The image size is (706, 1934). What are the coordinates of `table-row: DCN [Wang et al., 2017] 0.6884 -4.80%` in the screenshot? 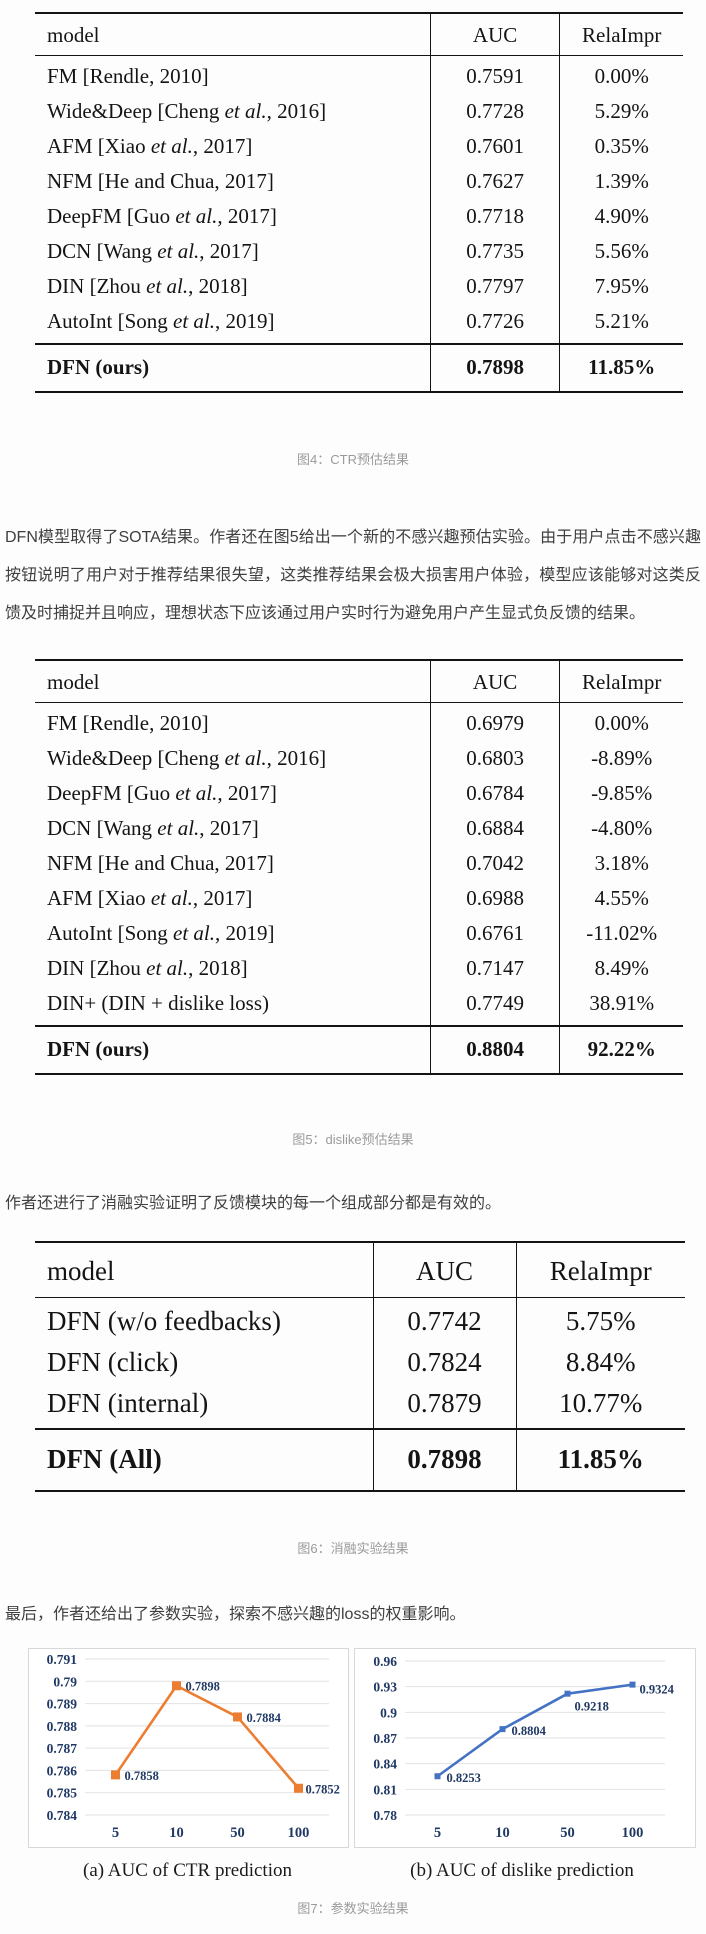 It's located at (359, 828).